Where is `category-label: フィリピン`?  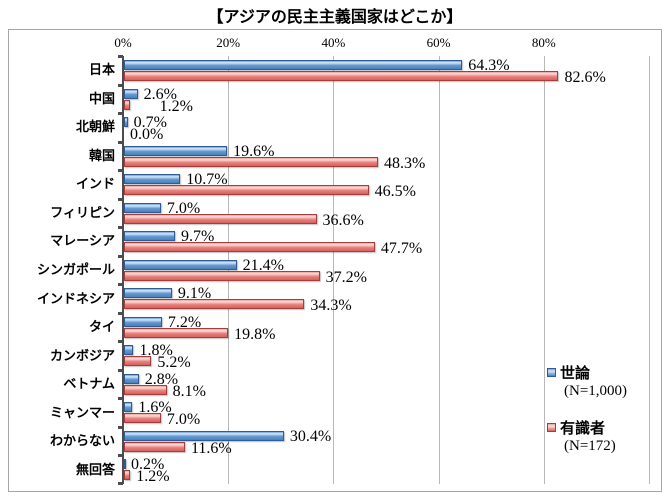
category-label: フィリピン is located at coordinates (82, 212).